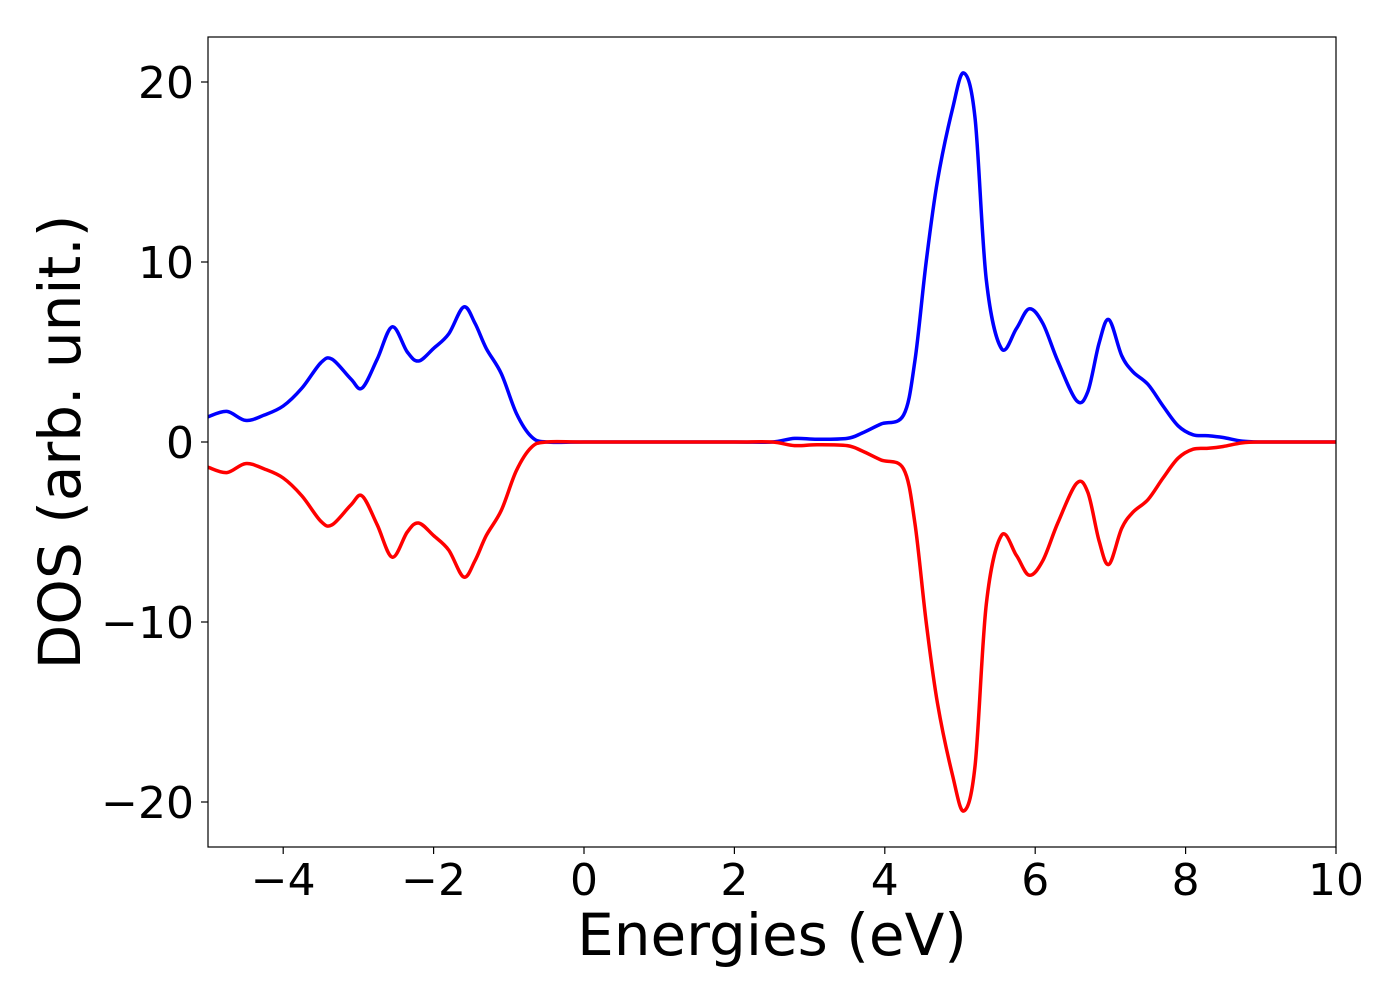  What do you see at coordinates (734, 880) in the screenshot?
I see `x-tick-label: 2` at bounding box center [734, 880].